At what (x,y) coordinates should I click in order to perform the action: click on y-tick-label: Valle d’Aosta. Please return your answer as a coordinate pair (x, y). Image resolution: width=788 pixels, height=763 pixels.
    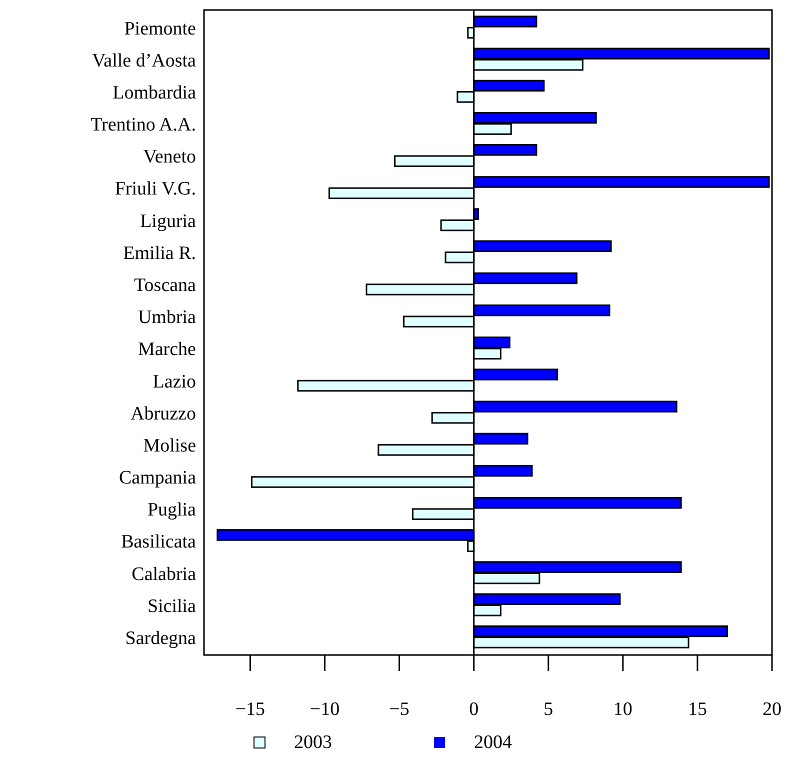
    Looking at the image, I should click on (144, 61).